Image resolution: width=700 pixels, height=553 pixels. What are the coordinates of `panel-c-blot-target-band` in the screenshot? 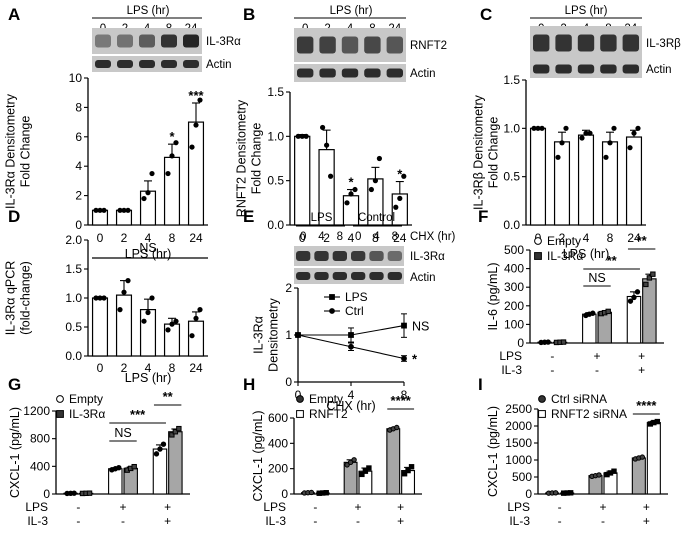 It's located at (541, 43).